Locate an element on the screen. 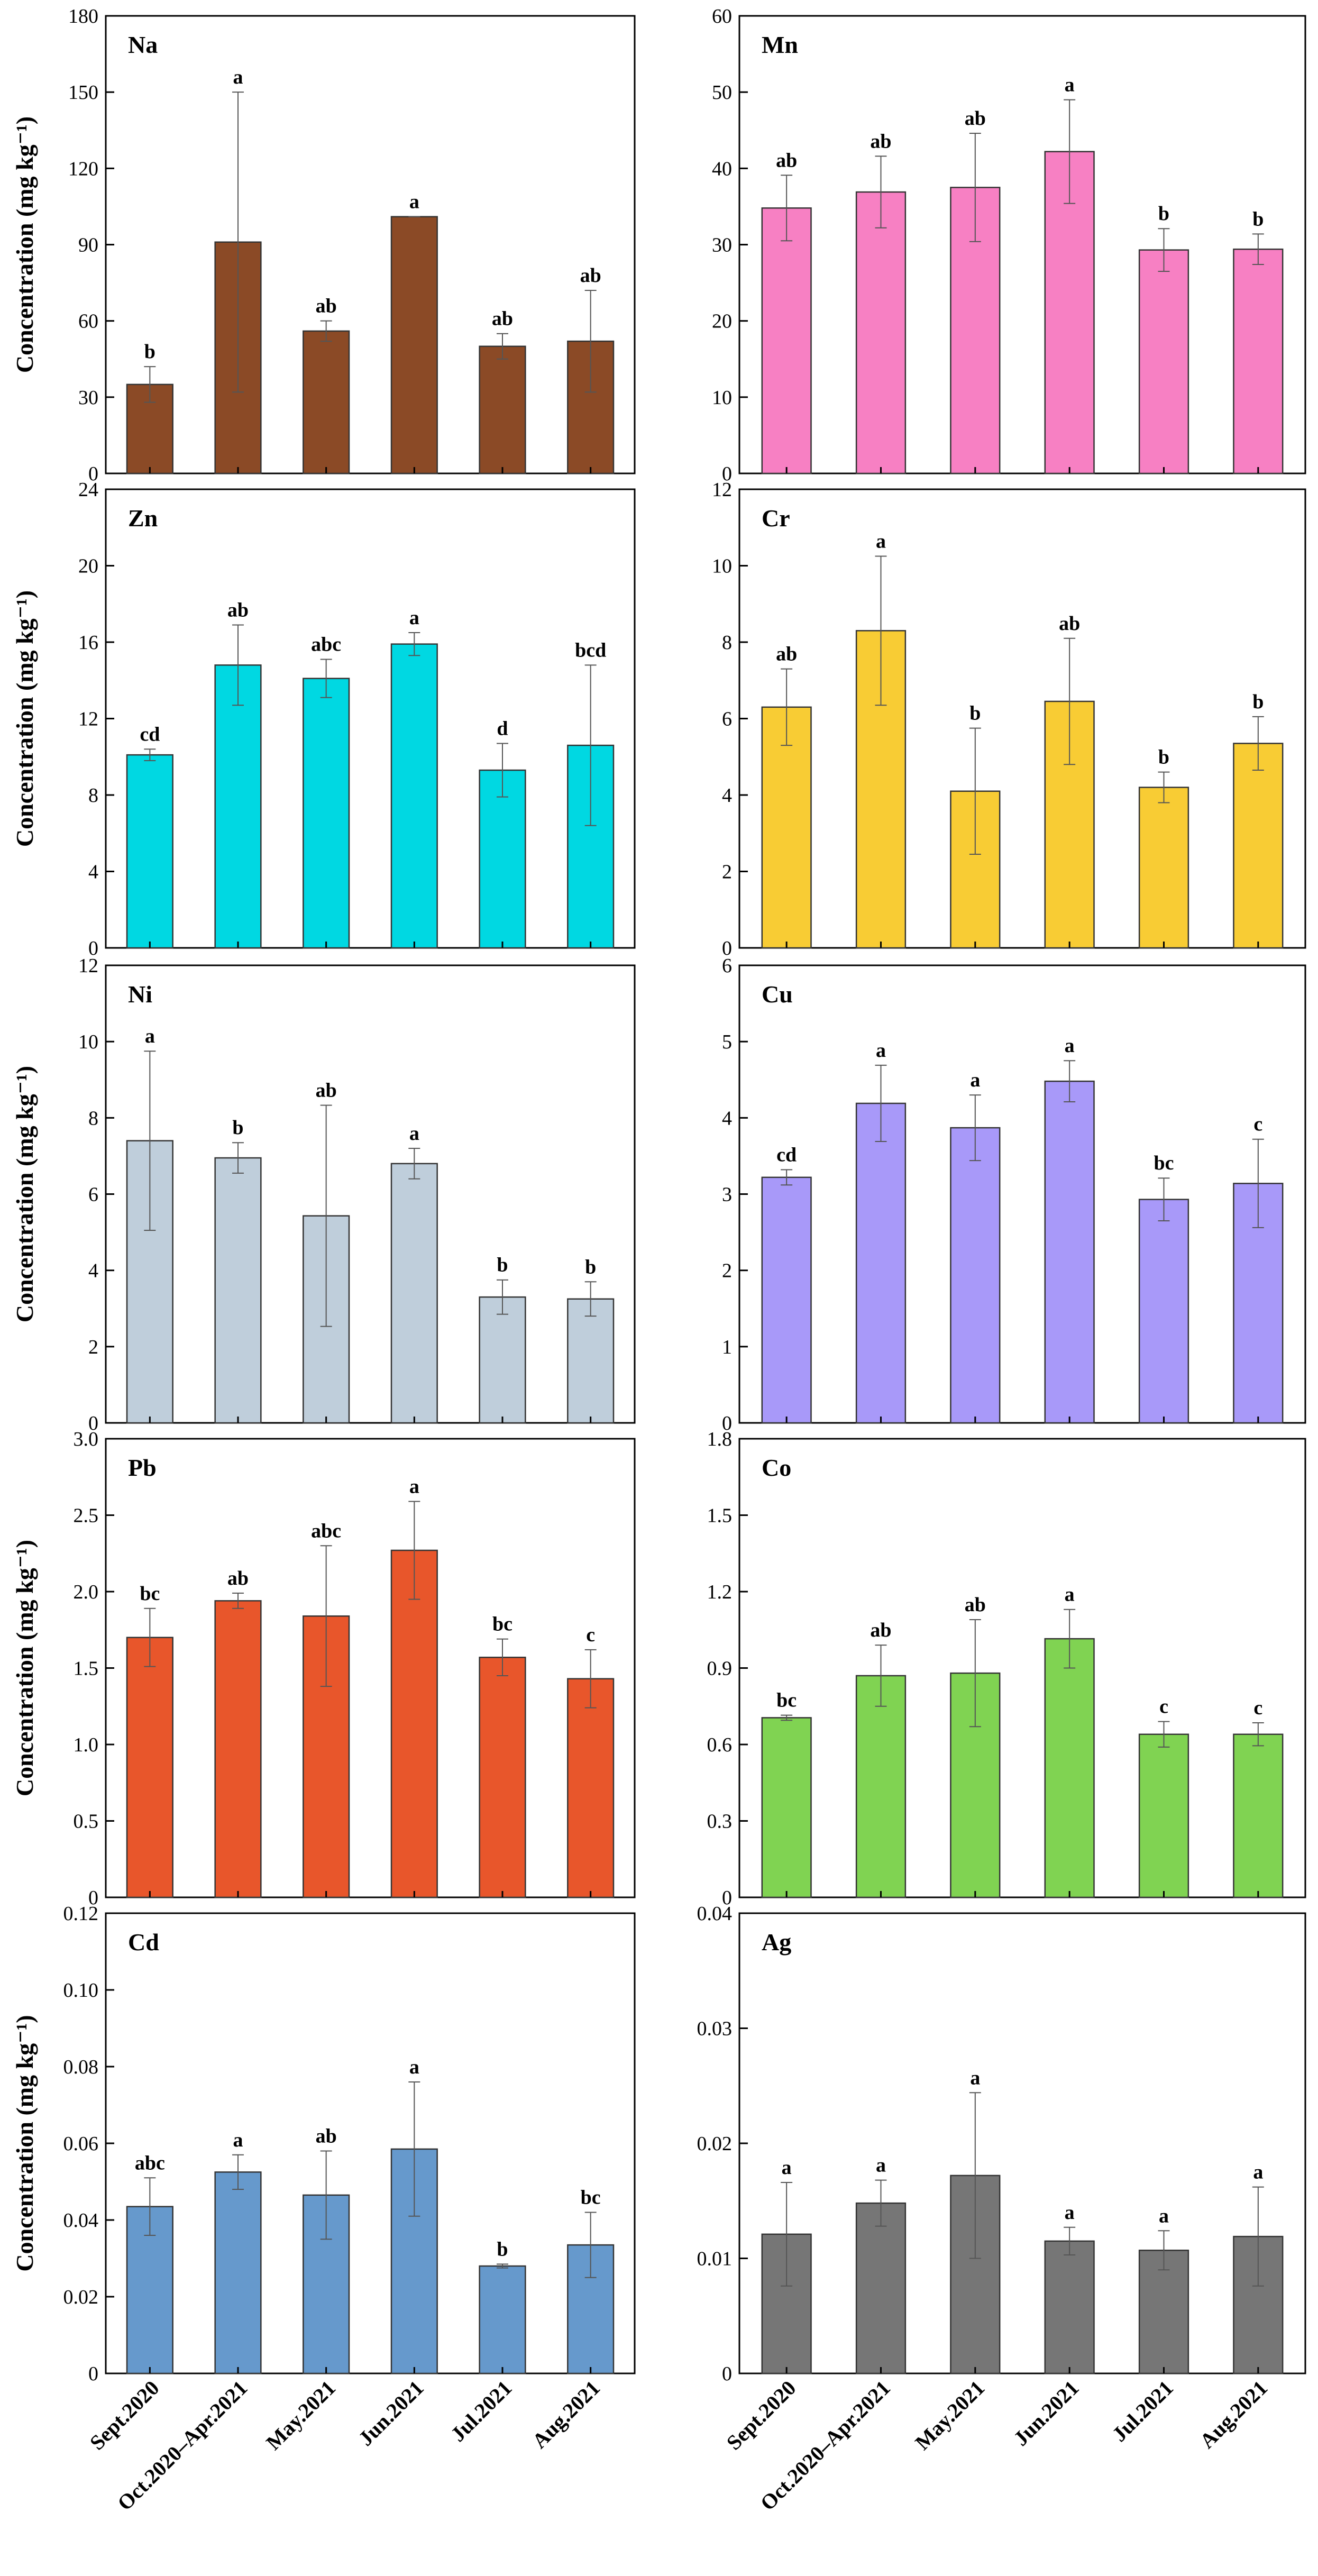 The height and width of the screenshot is (2576, 1318). panel-title-mn: Mn is located at coordinates (780, 45).